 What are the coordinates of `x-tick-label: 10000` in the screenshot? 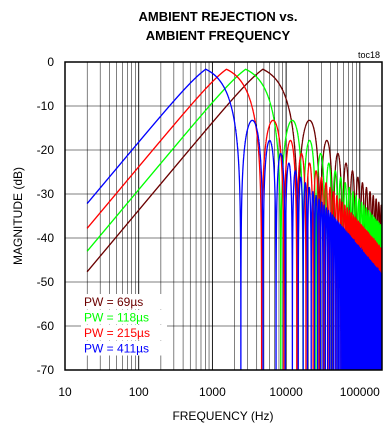 It's located at (286, 392).